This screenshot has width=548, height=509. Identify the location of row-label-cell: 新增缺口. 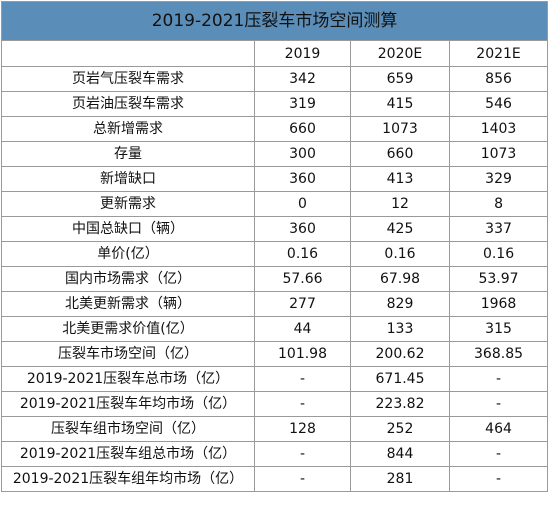
(128, 179).